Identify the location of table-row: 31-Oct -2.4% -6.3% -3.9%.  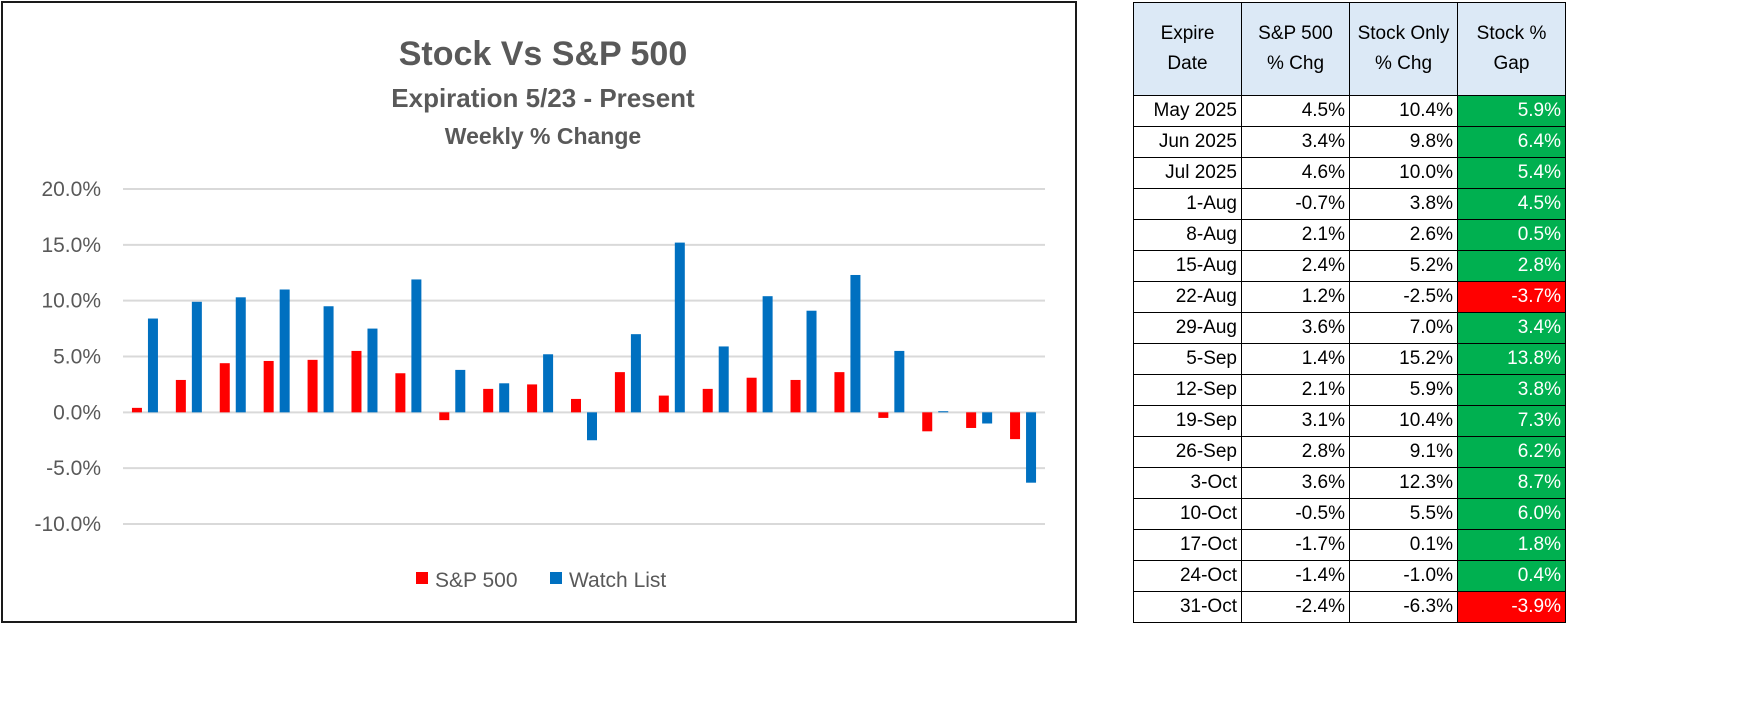
(1349, 607).